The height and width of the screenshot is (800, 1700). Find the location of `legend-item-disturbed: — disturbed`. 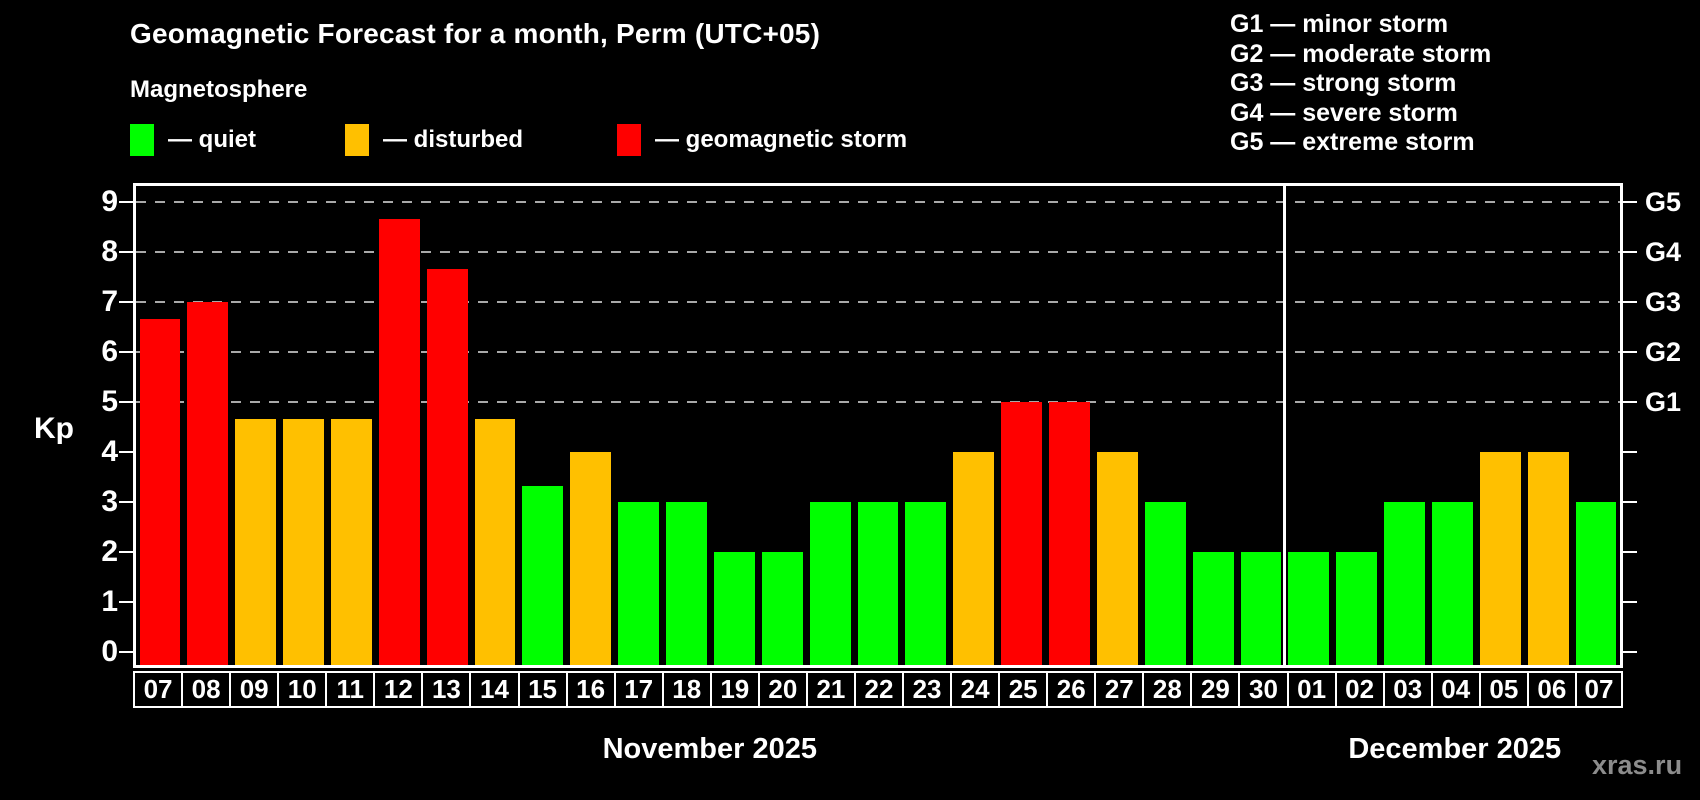

legend-item-disturbed: — disturbed is located at coordinates (434, 140).